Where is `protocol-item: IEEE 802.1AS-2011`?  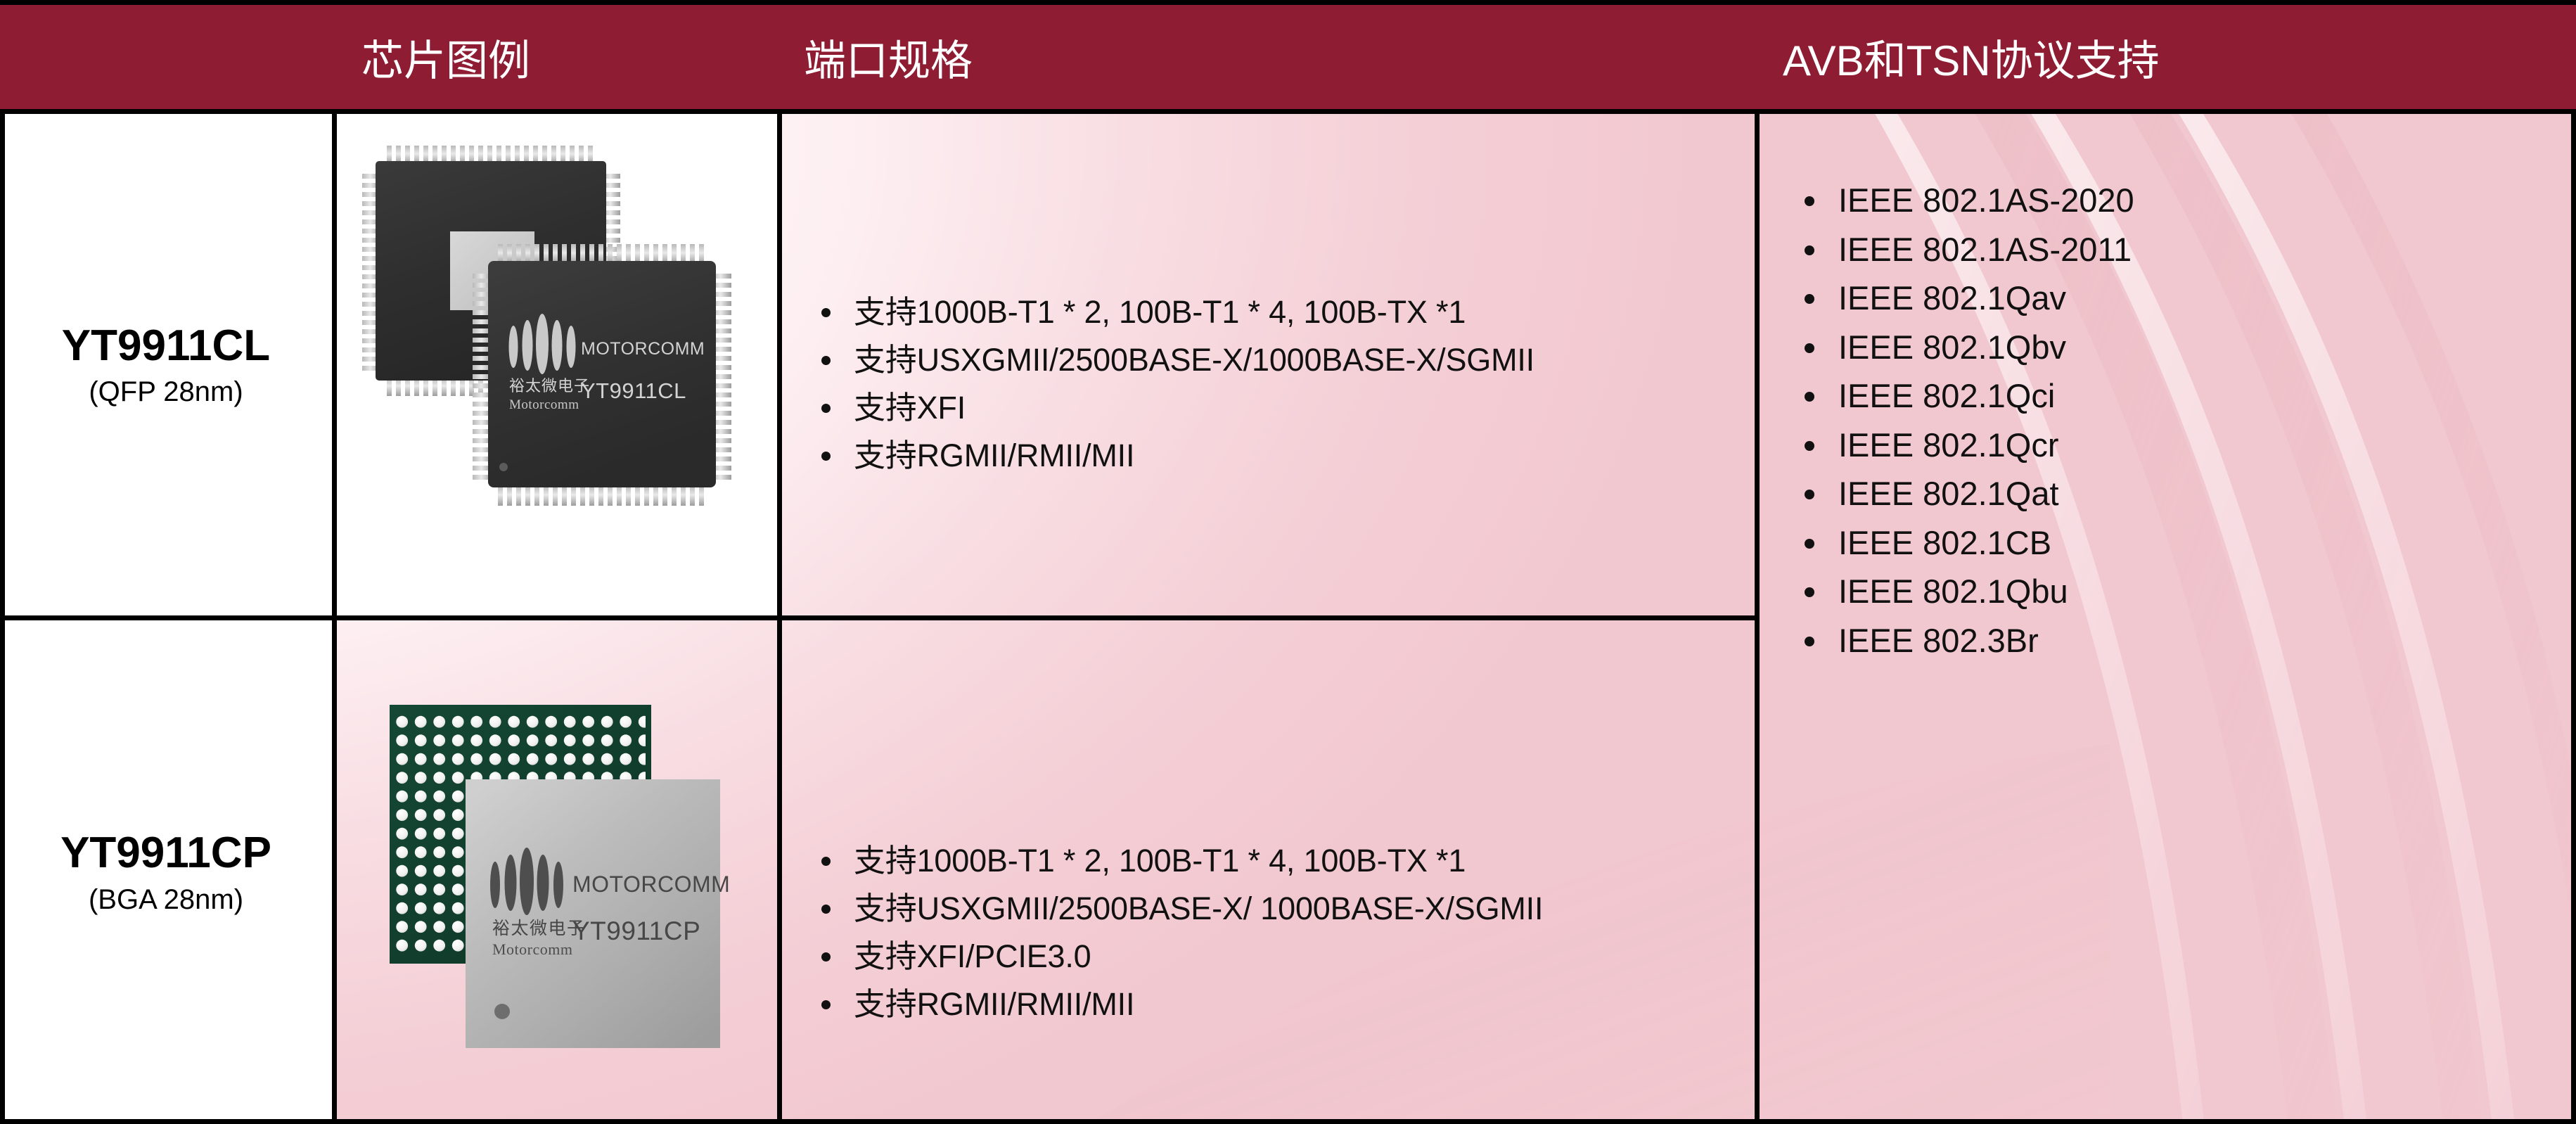 protocol-item: IEEE 802.1AS-2011 is located at coordinates (2167, 249).